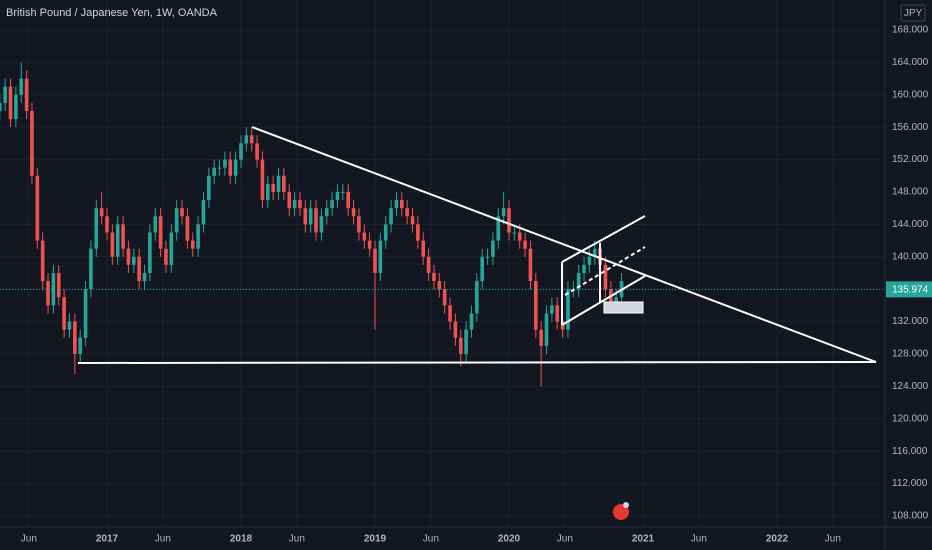  What do you see at coordinates (466, 538) in the screenshot?
I see `time-axis` at bounding box center [466, 538].